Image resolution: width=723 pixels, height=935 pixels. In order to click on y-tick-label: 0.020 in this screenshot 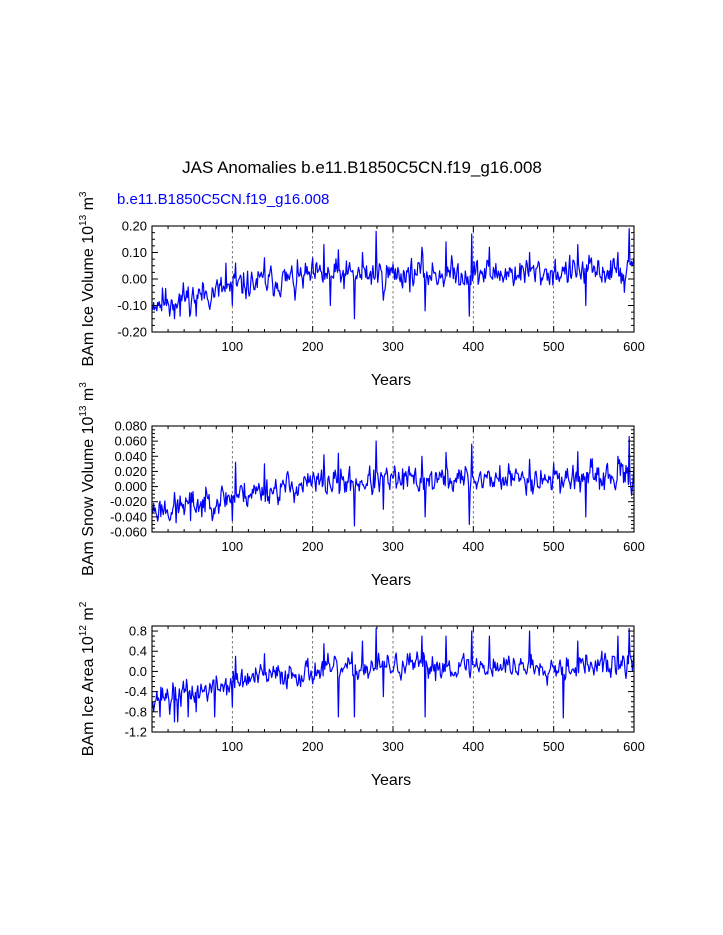, I will do `click(130, 471)`.